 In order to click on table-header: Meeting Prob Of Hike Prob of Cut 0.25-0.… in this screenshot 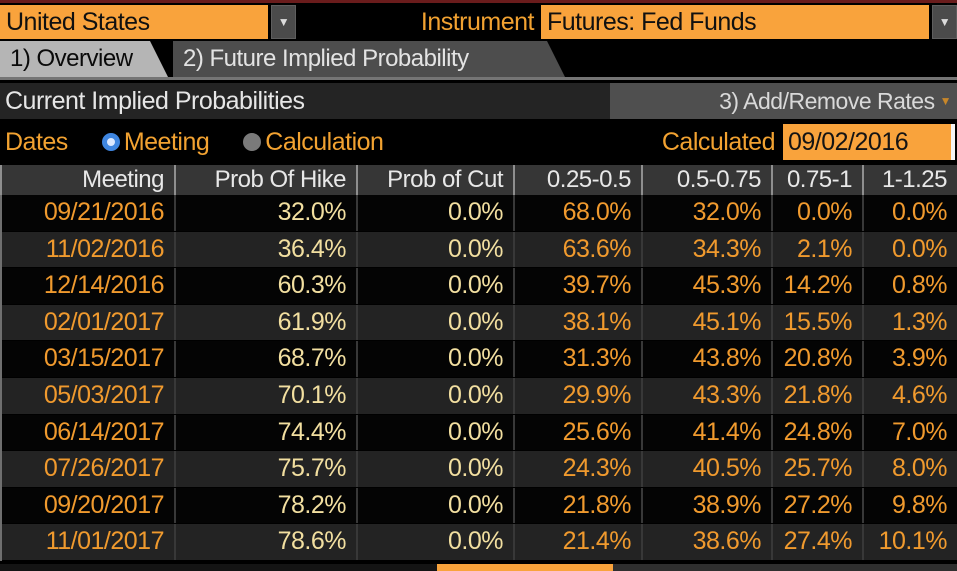, I will do `click(478, 180)`.